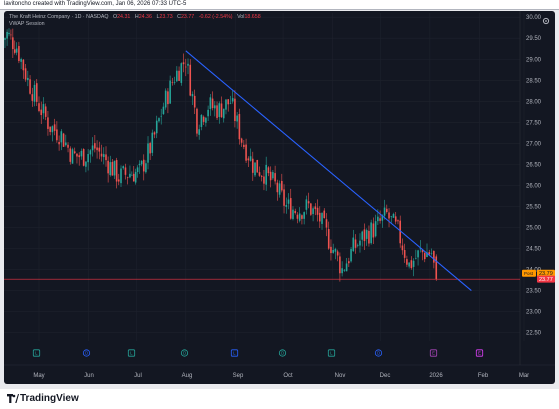  I want to click on price-tick-label: 28.50, so click(534, 81).